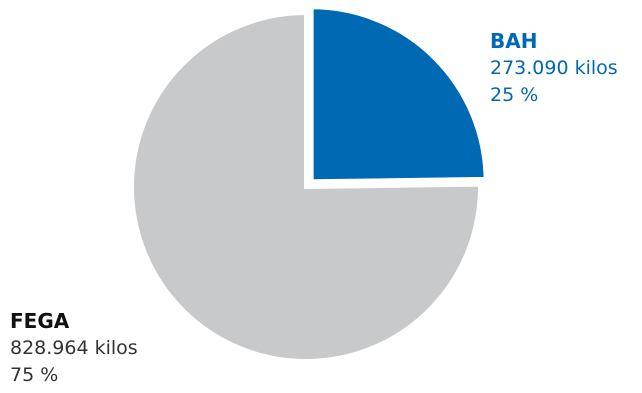 The height and width of the screenshot is (393, 642). Describe the element at coordinates (514, 41) in the screenshot. I see `slice-name-bah: BAH` at that location.